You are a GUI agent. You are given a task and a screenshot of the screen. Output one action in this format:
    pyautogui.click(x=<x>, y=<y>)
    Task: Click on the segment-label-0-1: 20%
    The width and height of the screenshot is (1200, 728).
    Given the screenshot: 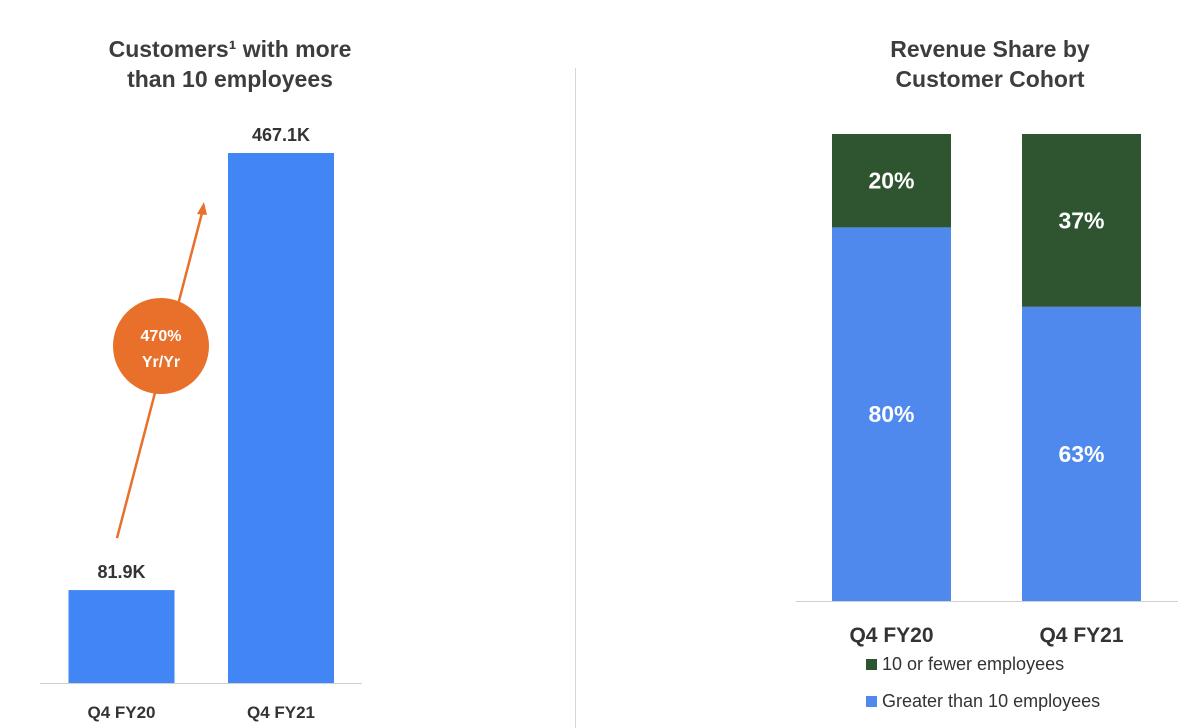 What is the action you would take?
    pyautogui.click(x=891, y=181)
    